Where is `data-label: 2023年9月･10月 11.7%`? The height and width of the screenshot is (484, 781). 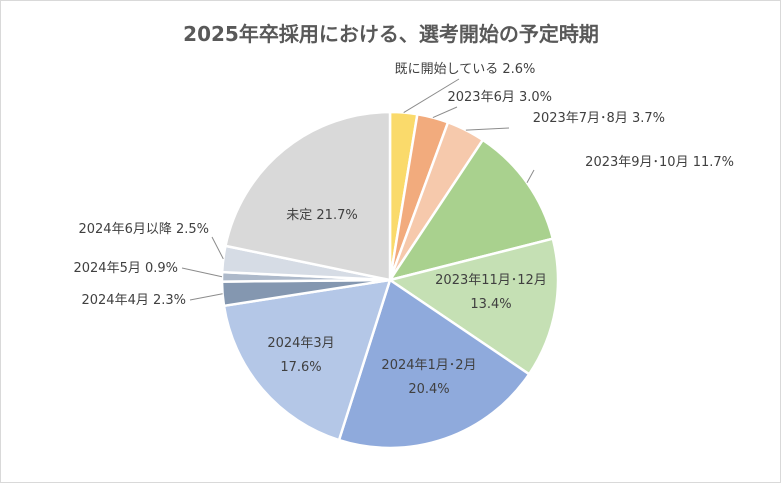
data-label: 2023年9月･10月 11.7% is located at coordinates (659, 162).